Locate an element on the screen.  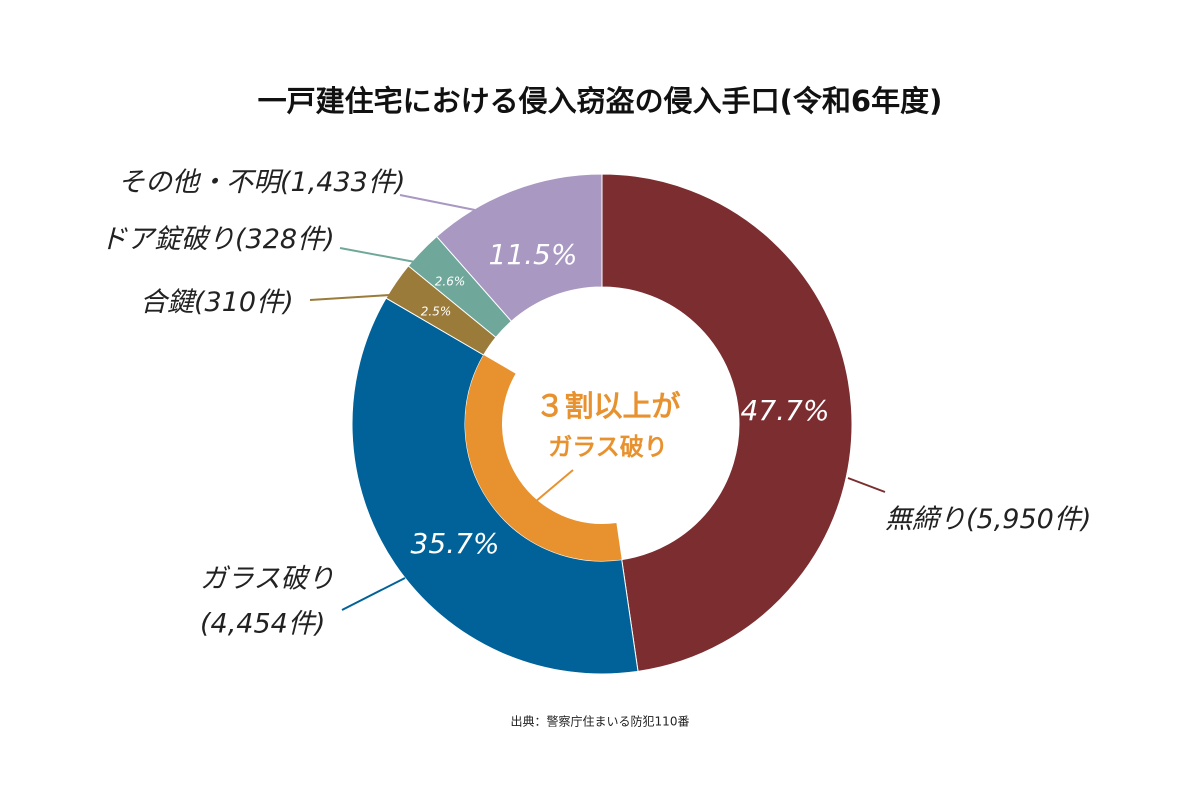
count-label: (5,950件) is located at coordinates (1028, 519).